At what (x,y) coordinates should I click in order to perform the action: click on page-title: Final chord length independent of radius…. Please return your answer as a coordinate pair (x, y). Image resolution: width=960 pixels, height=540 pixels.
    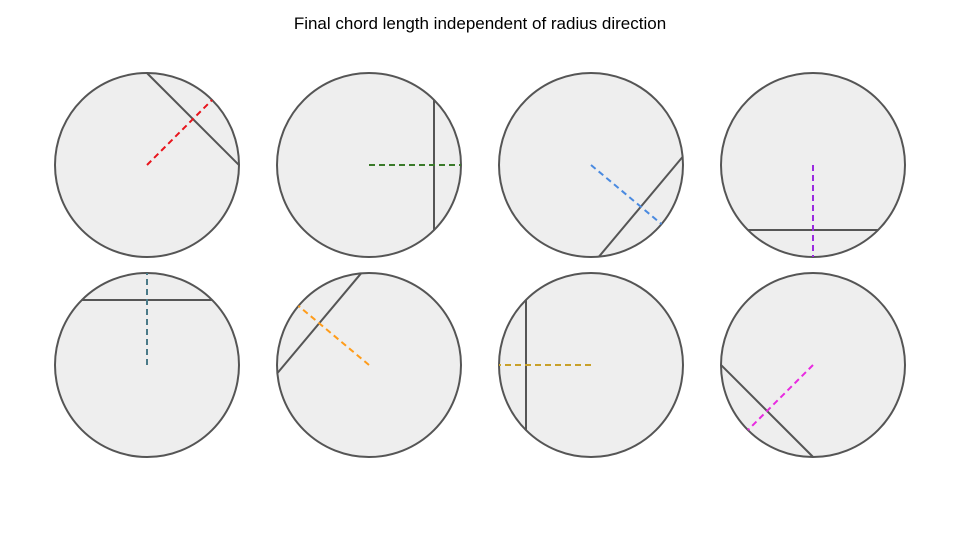
    Looking at the image, I should click on (480, 23).